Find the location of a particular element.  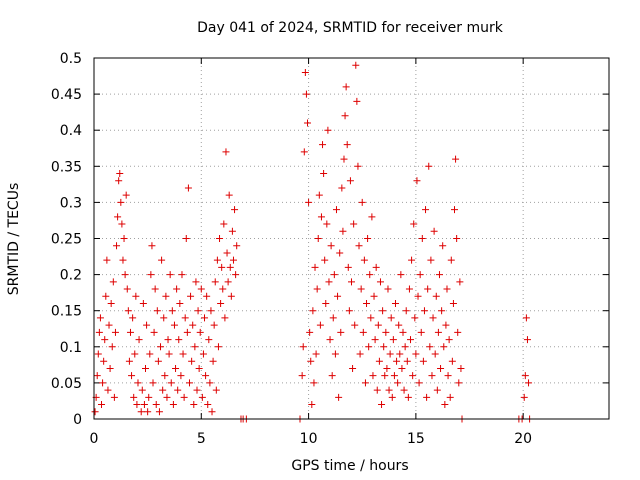

y-tick-label: 0.05 is located at coordinates (66, 384).